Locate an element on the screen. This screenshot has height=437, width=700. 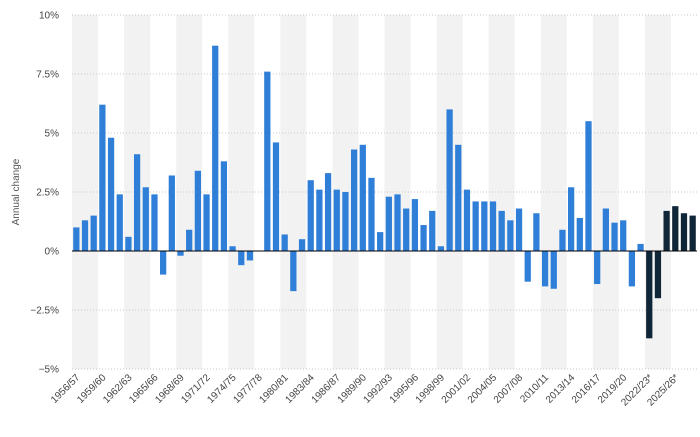
bar-2025-26- is located at coordinates (675, 228).